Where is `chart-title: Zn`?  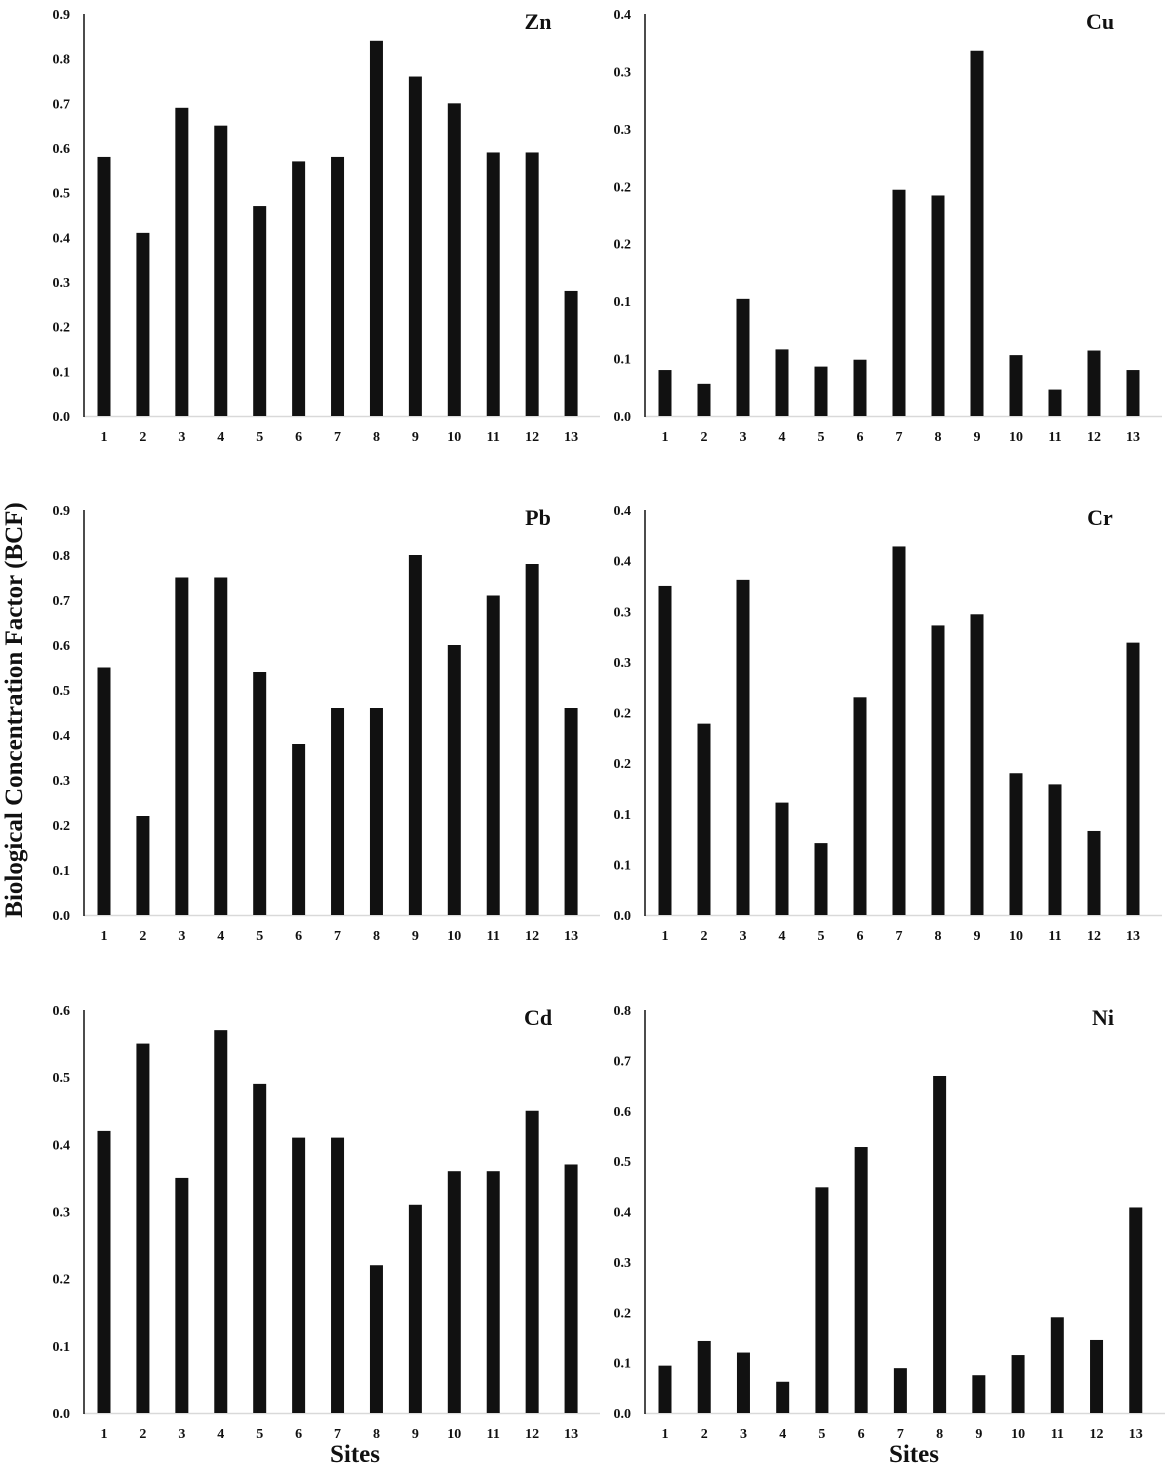 chart-title: Zn is located at coordinates (538, 21).